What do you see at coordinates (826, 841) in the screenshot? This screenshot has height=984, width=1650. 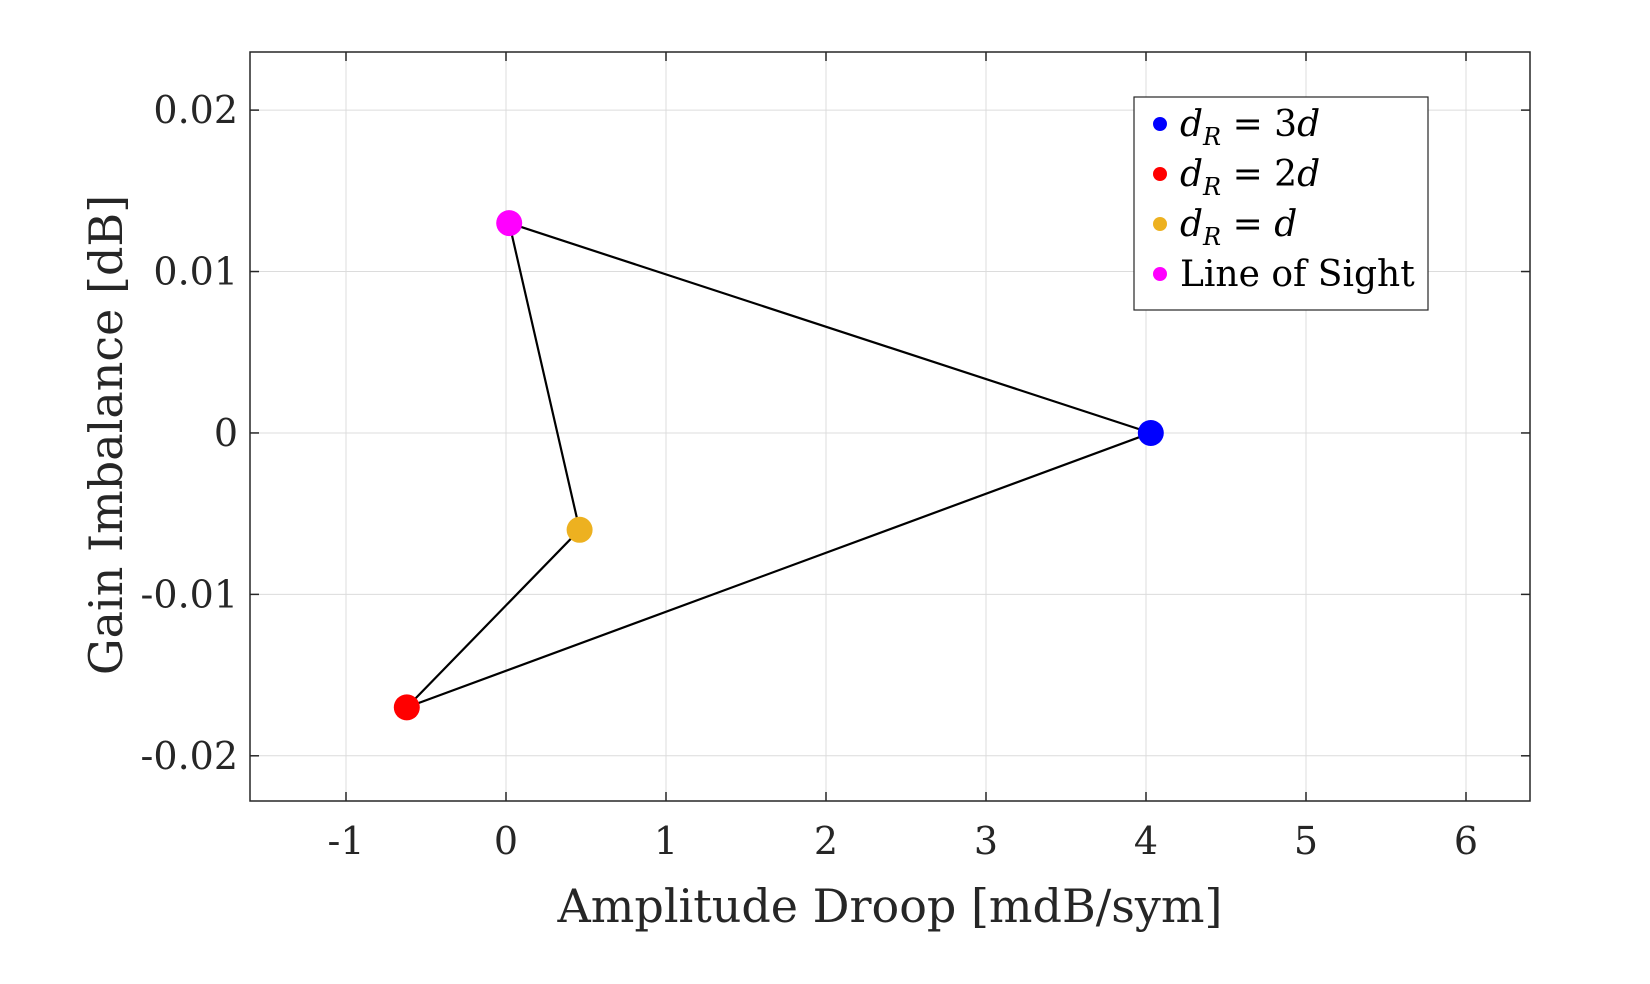 I see `x-tick-label: 2` at bounding box center [826, 841].